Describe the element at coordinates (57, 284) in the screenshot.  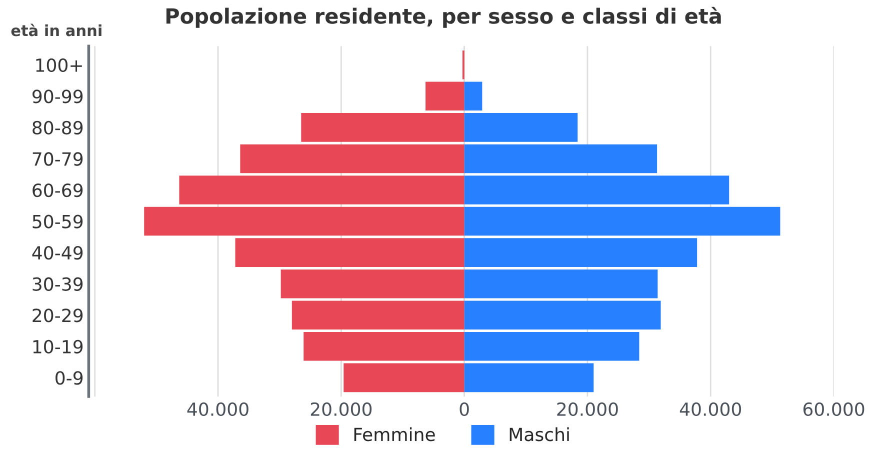
I see `y-tick-label: 30-39` at that location.